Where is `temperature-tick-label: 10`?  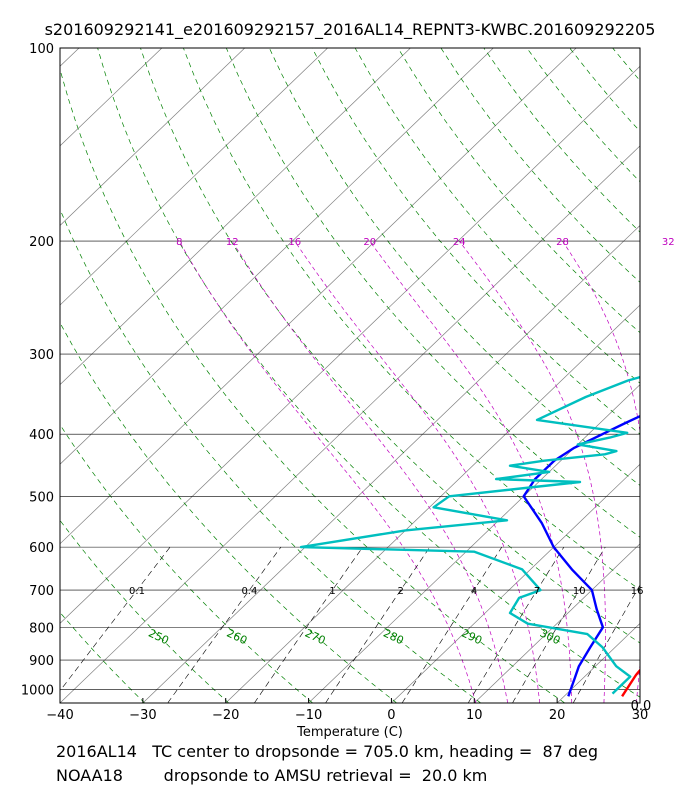 temperature-tick-label: 10 is located at coordinates (474, 715).